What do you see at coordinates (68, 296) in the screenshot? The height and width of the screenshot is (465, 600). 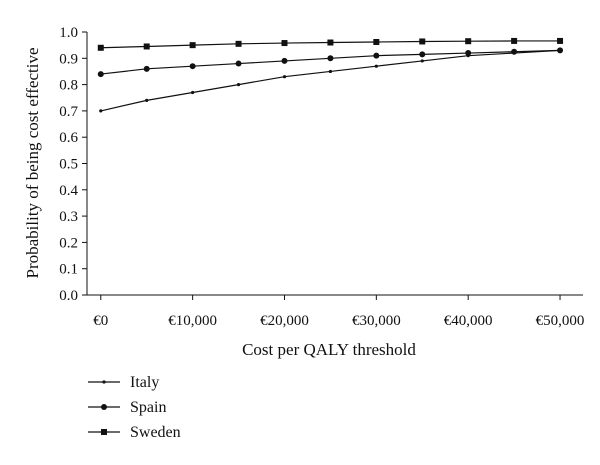 I see `y-tick-label: 0.0` at bounding box center [68, 296].